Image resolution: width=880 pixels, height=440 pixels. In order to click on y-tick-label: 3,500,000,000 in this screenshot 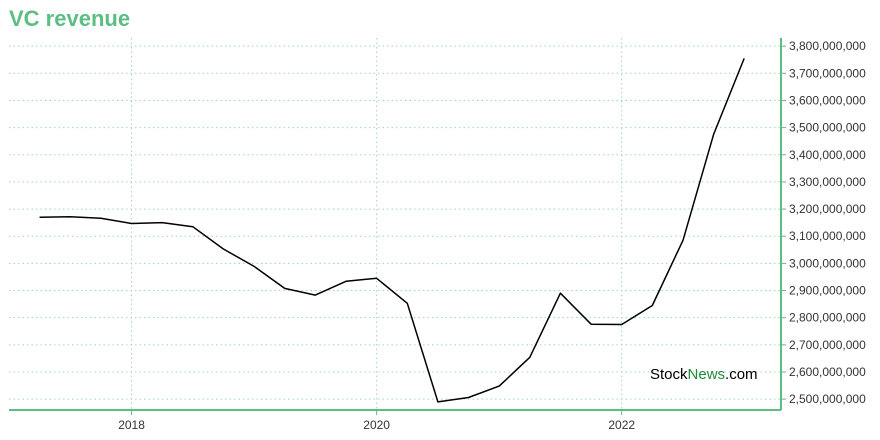, I will do `click(827, 128)`.